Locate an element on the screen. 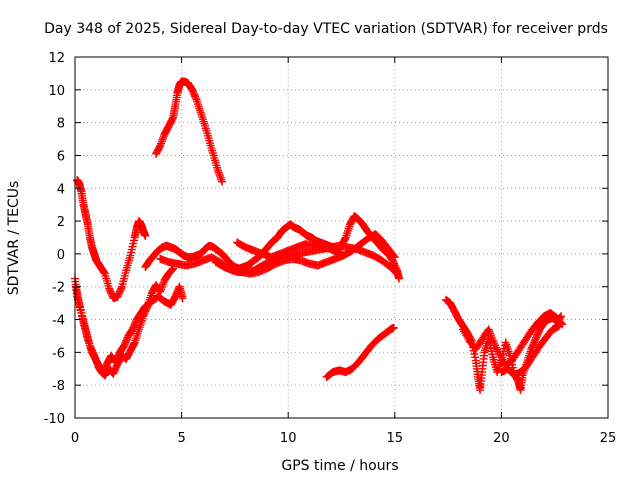 This screenshot has width=640, height=480. x-tick-label: 20 is located at coordinates (501, 438).